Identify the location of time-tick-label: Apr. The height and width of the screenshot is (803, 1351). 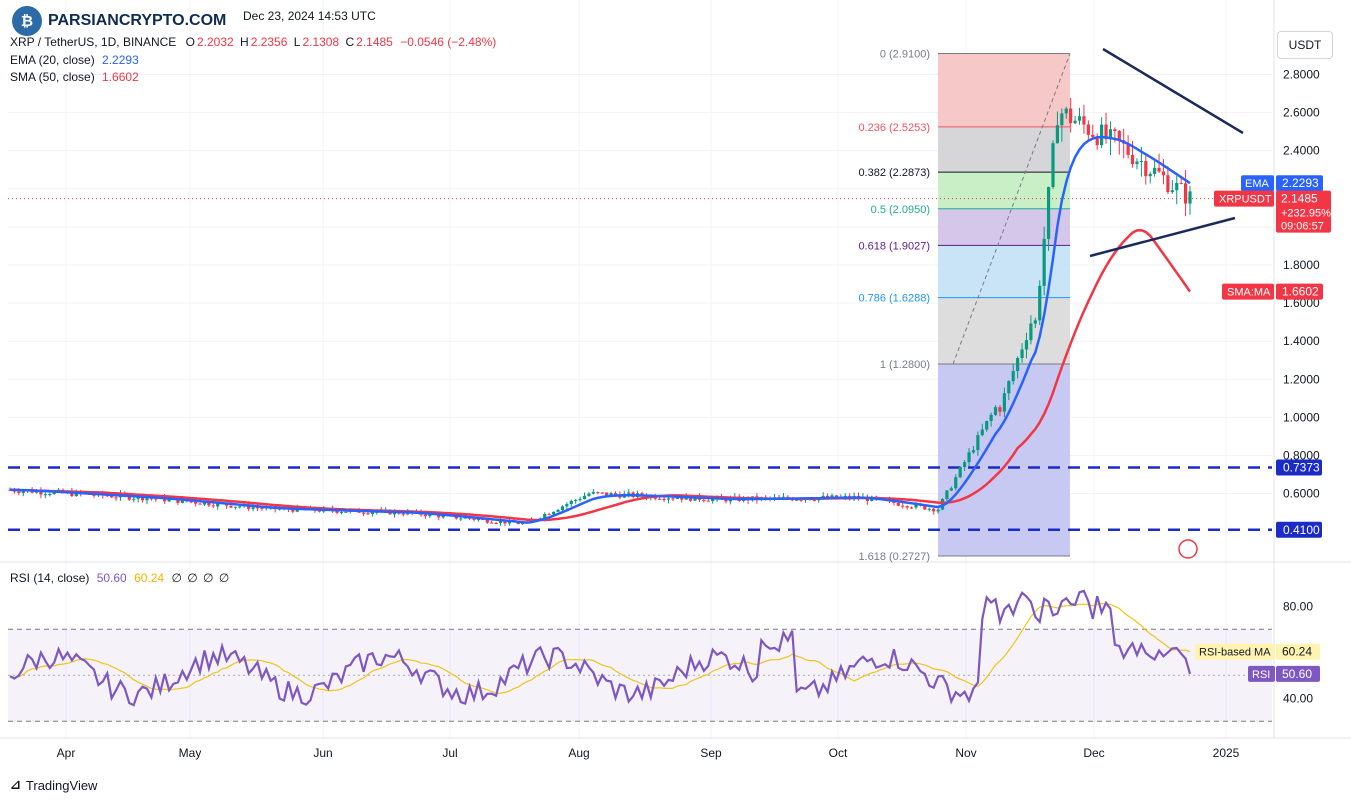
(66, 753).